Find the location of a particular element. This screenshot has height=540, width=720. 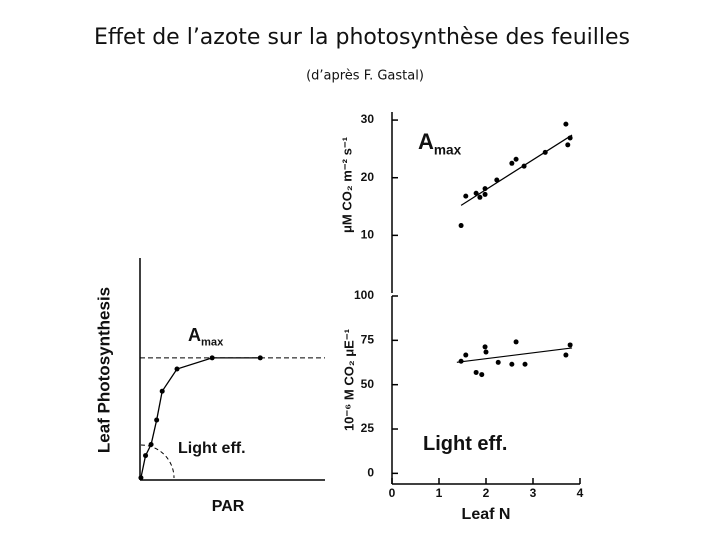

x-tick-label: 3 is located at coordinates (533, 493).